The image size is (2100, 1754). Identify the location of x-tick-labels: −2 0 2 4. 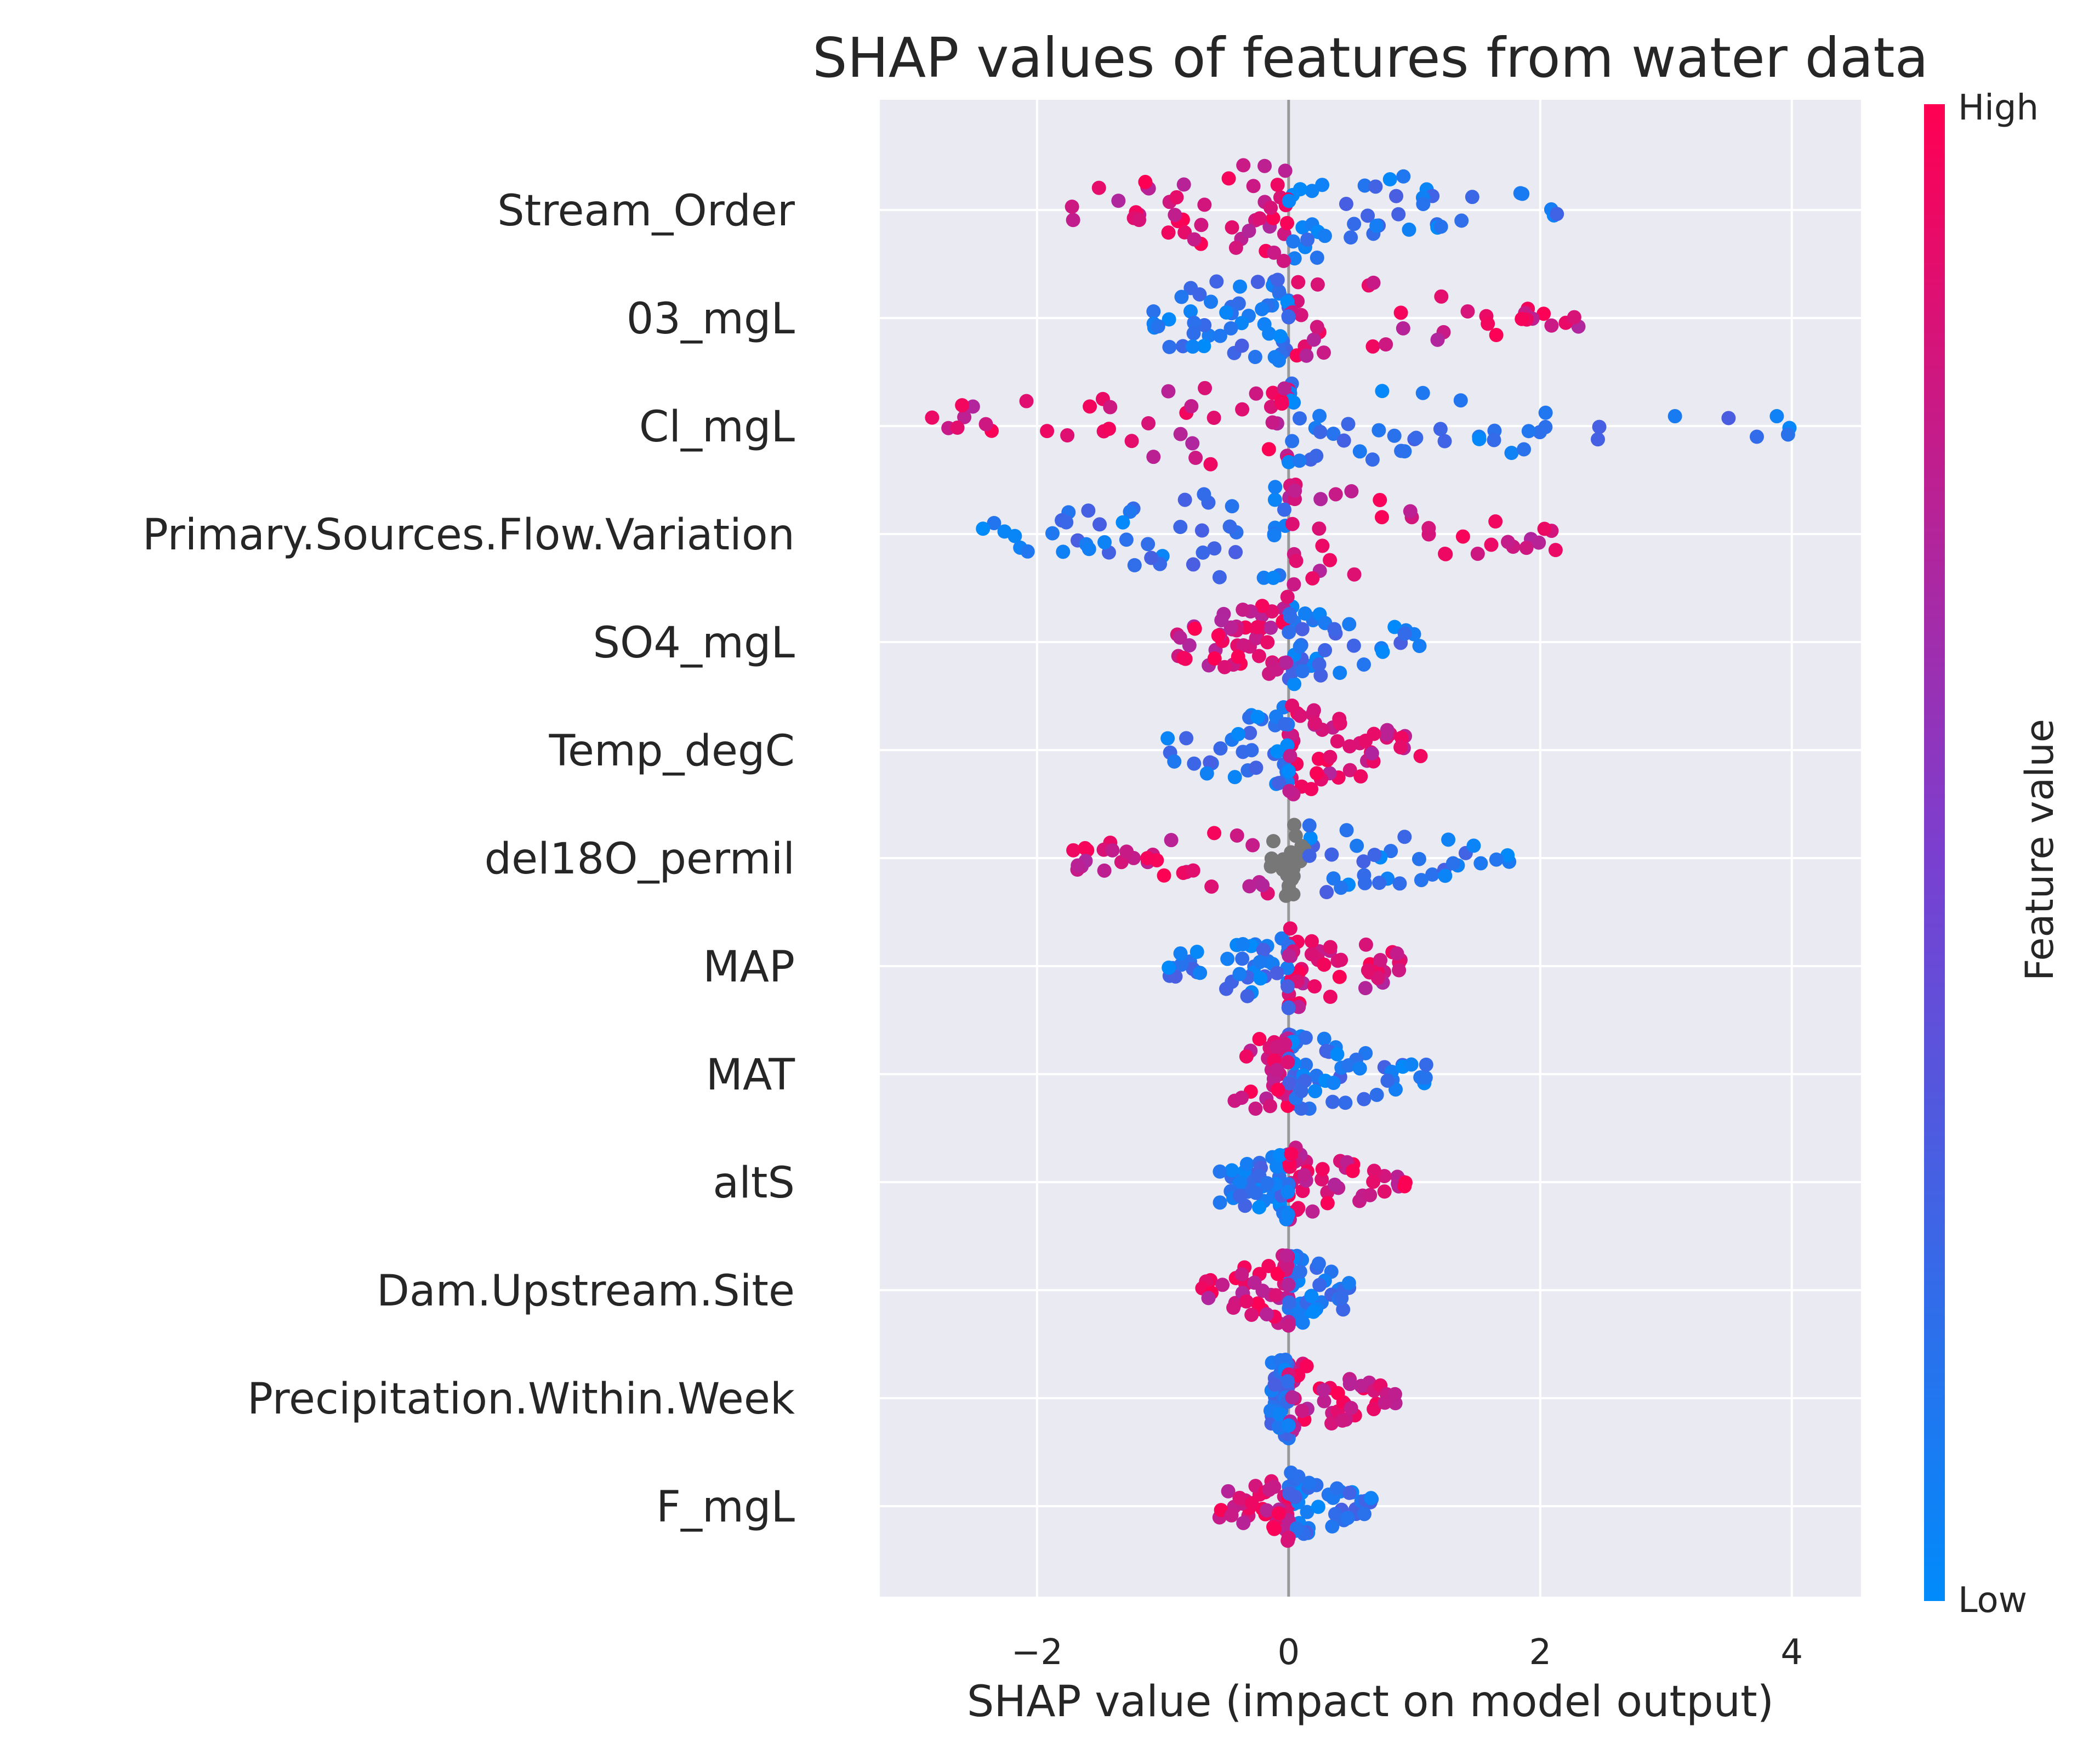
(1407, 1652).